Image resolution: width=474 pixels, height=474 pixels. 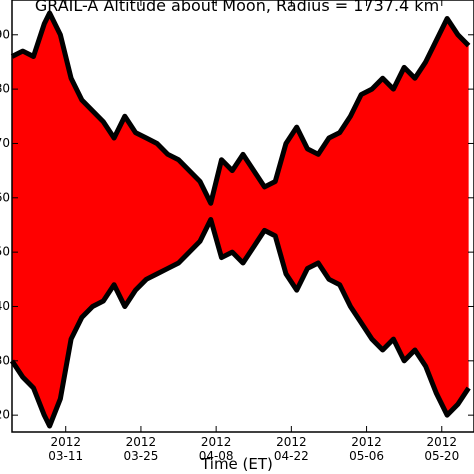 What do you see at coordinates (5, 360) in the screenshot?
I see `y-tick-label: 30` at bounding box center [5, 360].